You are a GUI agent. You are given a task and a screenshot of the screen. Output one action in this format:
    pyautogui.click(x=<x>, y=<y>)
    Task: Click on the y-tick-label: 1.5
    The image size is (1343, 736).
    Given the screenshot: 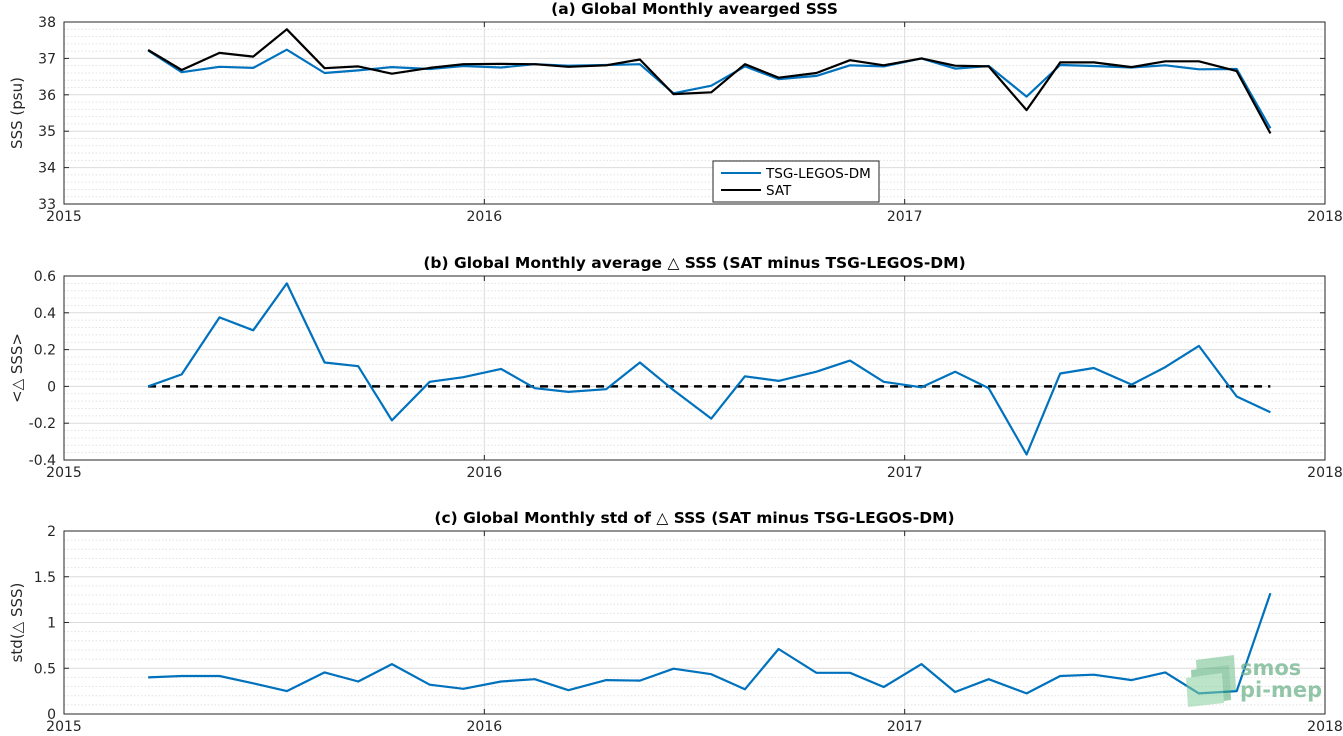 What is the action you would take?
    pyautogui.click(x=45, y=578)
    